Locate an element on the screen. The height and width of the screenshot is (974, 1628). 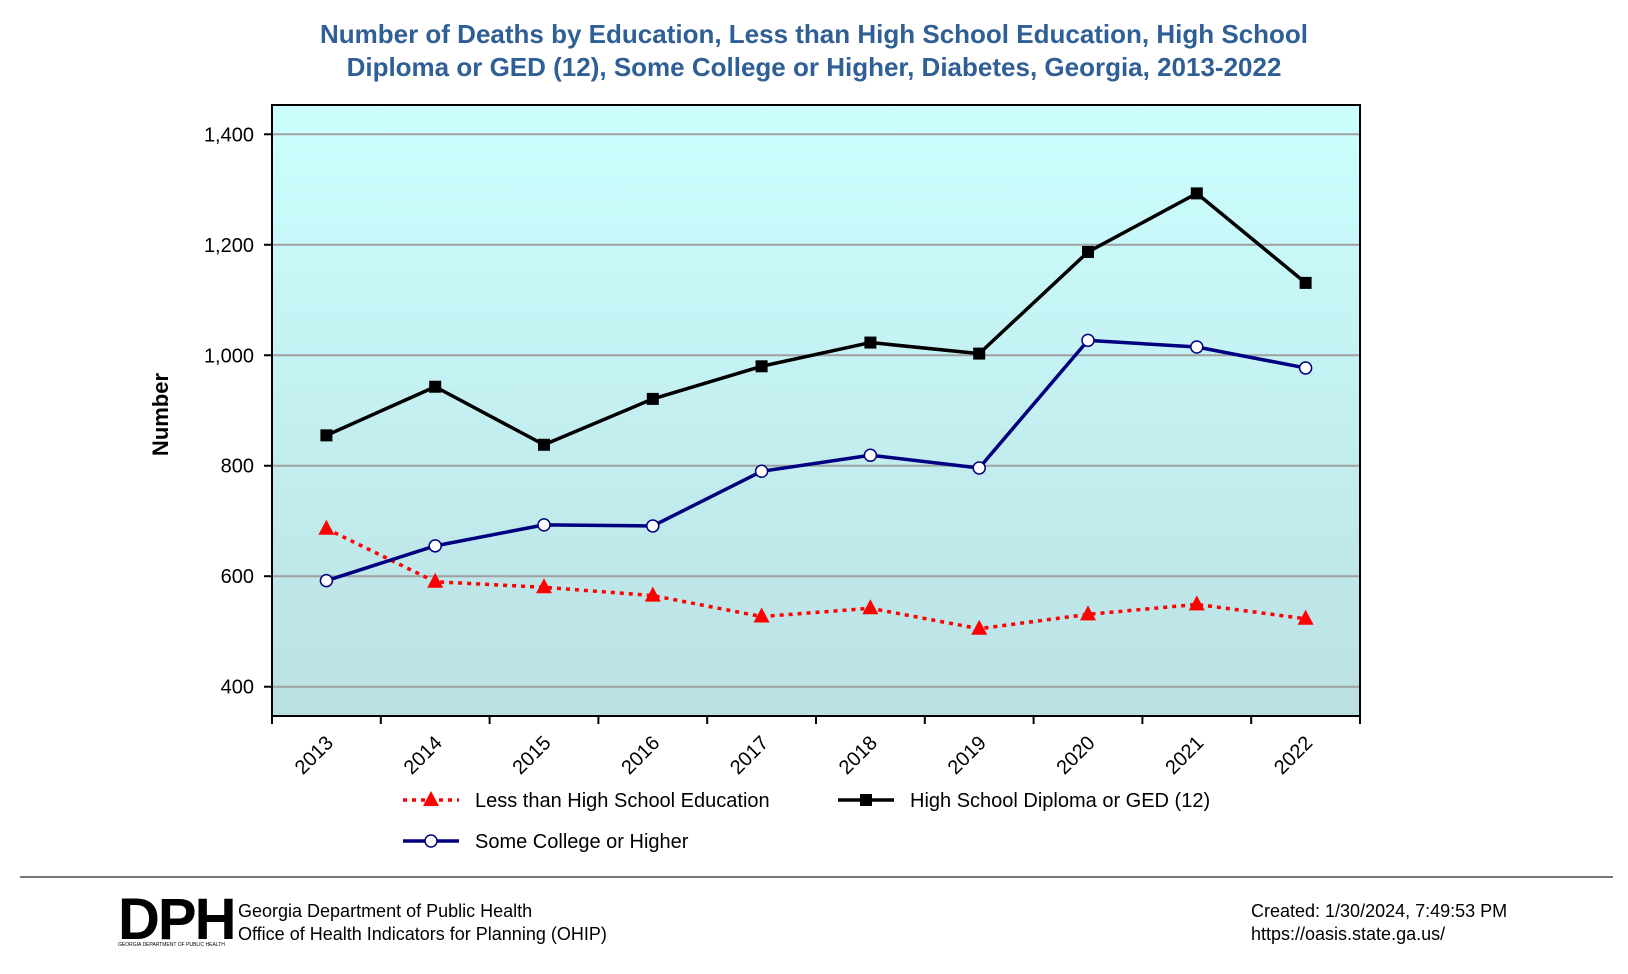
x-axis: 2013 2014 2015 2016 2017 2018 2019 2020 2021 2022 is located at coordinates (816, 747).